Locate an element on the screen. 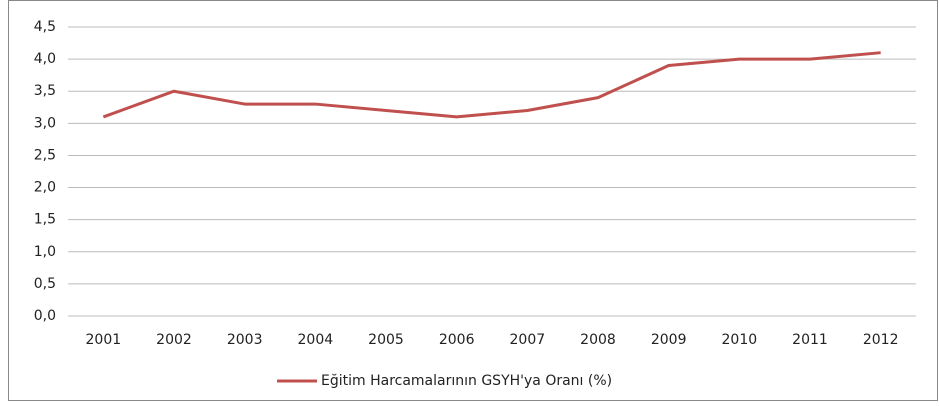 Image resolution: width=939 pixels, height=406 pixels. x-tick-label: 2002 is located at coordinates (174, 340).